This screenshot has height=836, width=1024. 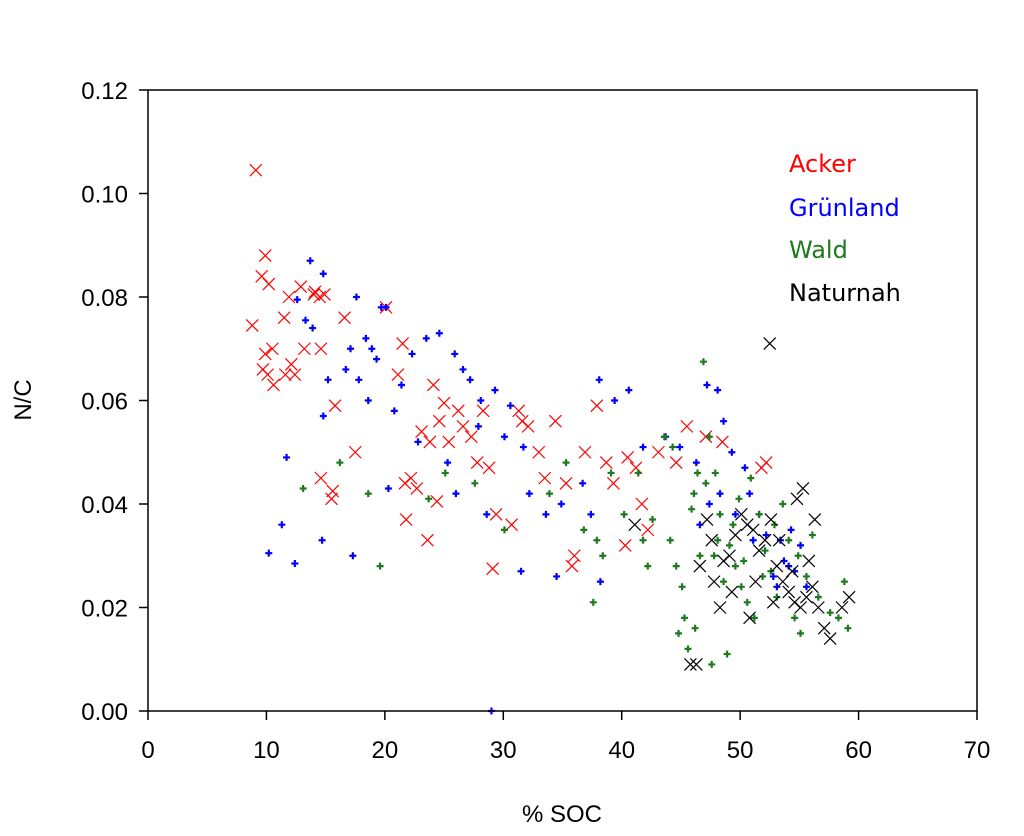 I want to click on legend-label-gruenland: Grünland, so click(x=844, y=208).